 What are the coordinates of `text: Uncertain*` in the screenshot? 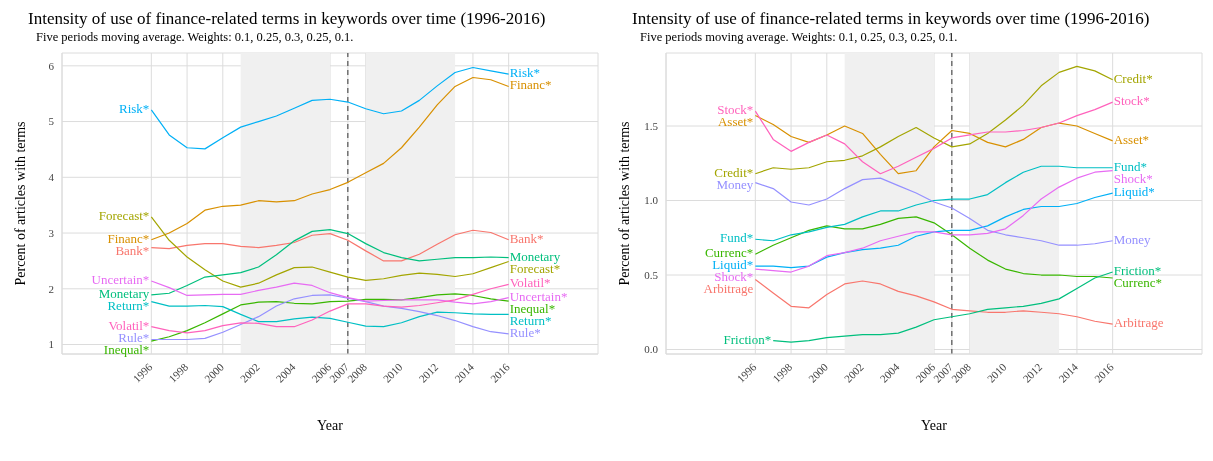 It's located at (120, 279).